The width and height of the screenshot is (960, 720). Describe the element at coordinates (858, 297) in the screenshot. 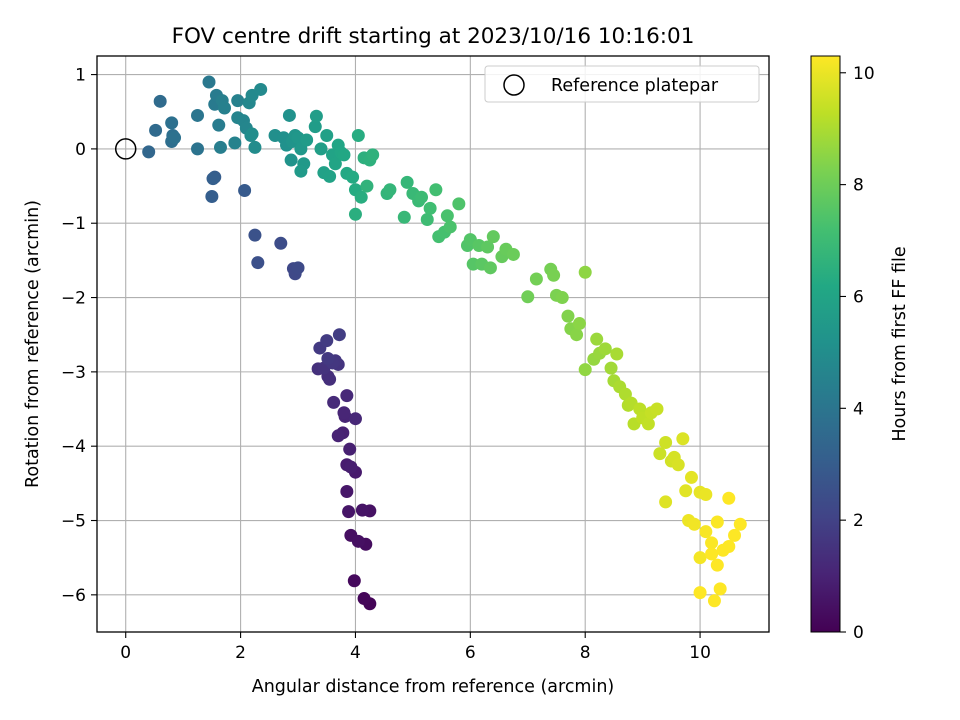

I see `colorbar-tick-label-3: 6` at that location.